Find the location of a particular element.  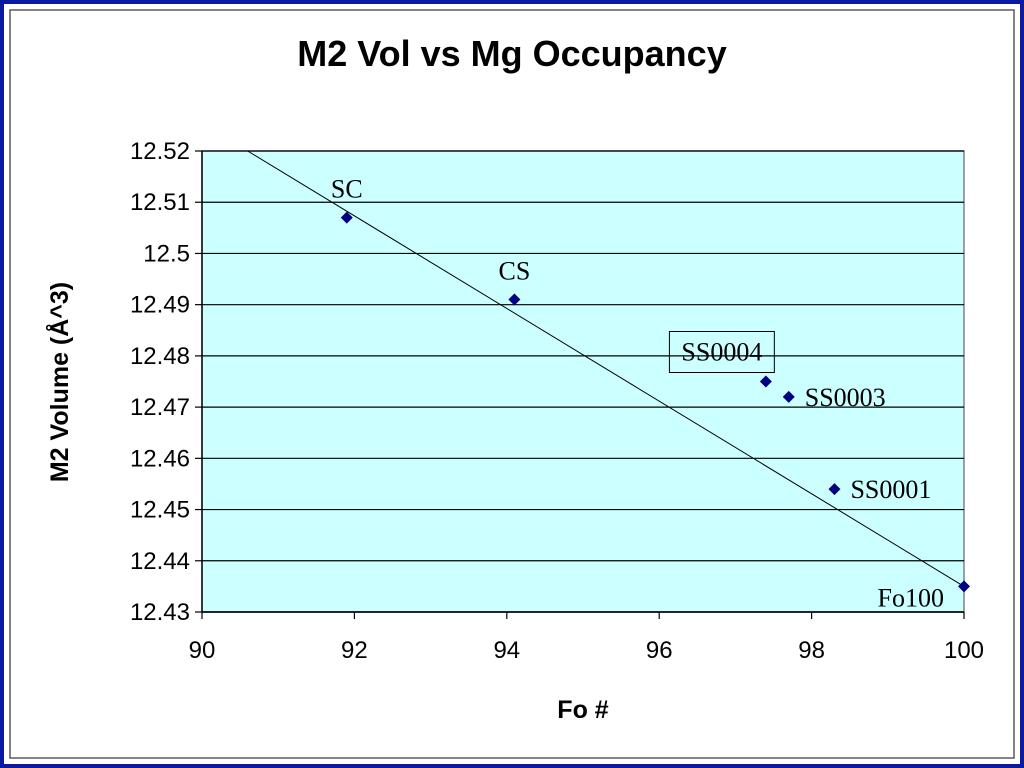

y-tick-label: 12.49 is located at coordinates (160, 305).